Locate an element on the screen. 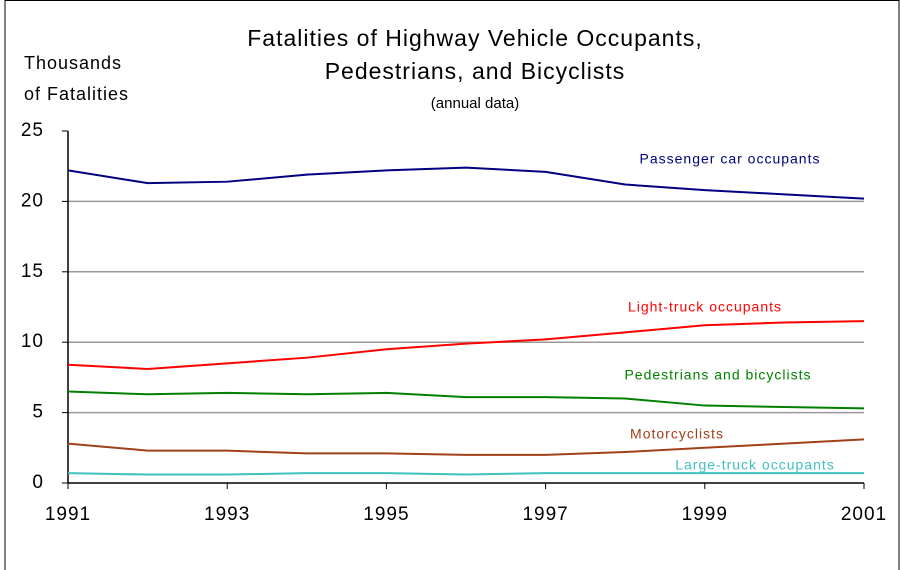 Image resolution: width=900 pixels, height=570 pixels. y-axis-label: of Fatalities is located at coordinates (76, 94).